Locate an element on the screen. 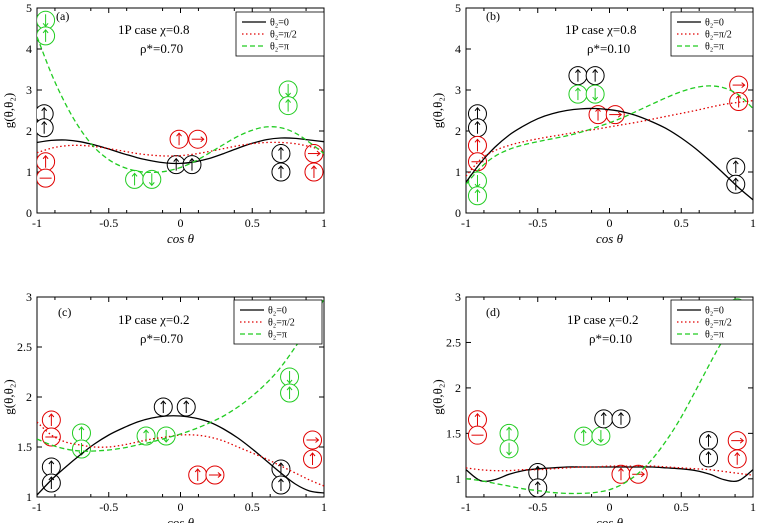 The height and width of the screenshot is (523, 763). annotation-density: ρ*=0.70 is located at coordinates (161, 338).